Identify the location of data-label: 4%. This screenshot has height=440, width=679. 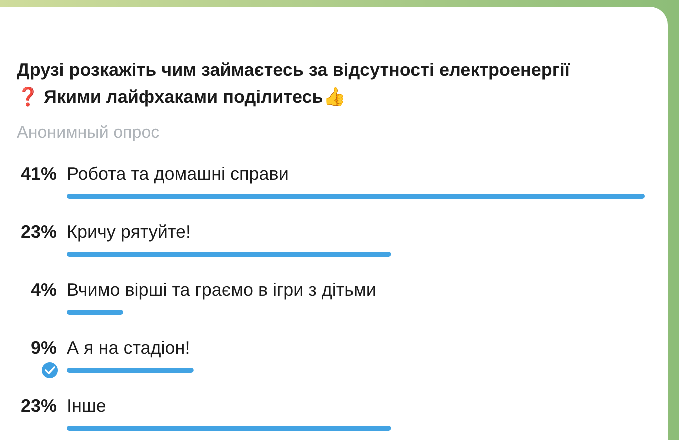
(43, 290).